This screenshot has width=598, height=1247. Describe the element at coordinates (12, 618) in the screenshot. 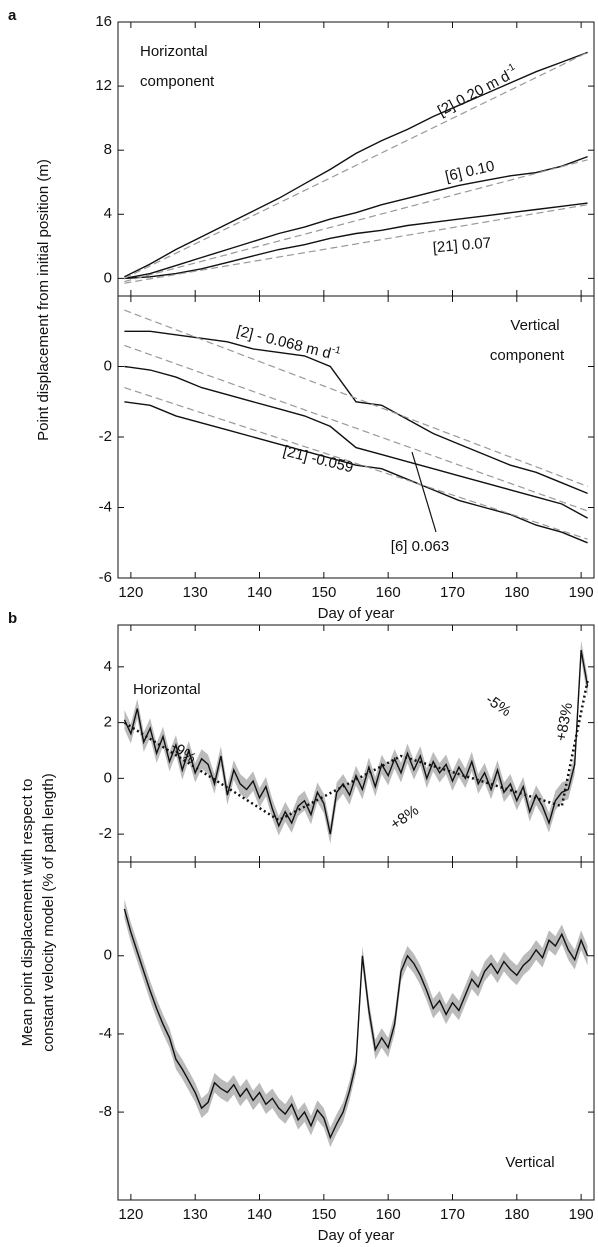

I see `panel-label: b` at that location.